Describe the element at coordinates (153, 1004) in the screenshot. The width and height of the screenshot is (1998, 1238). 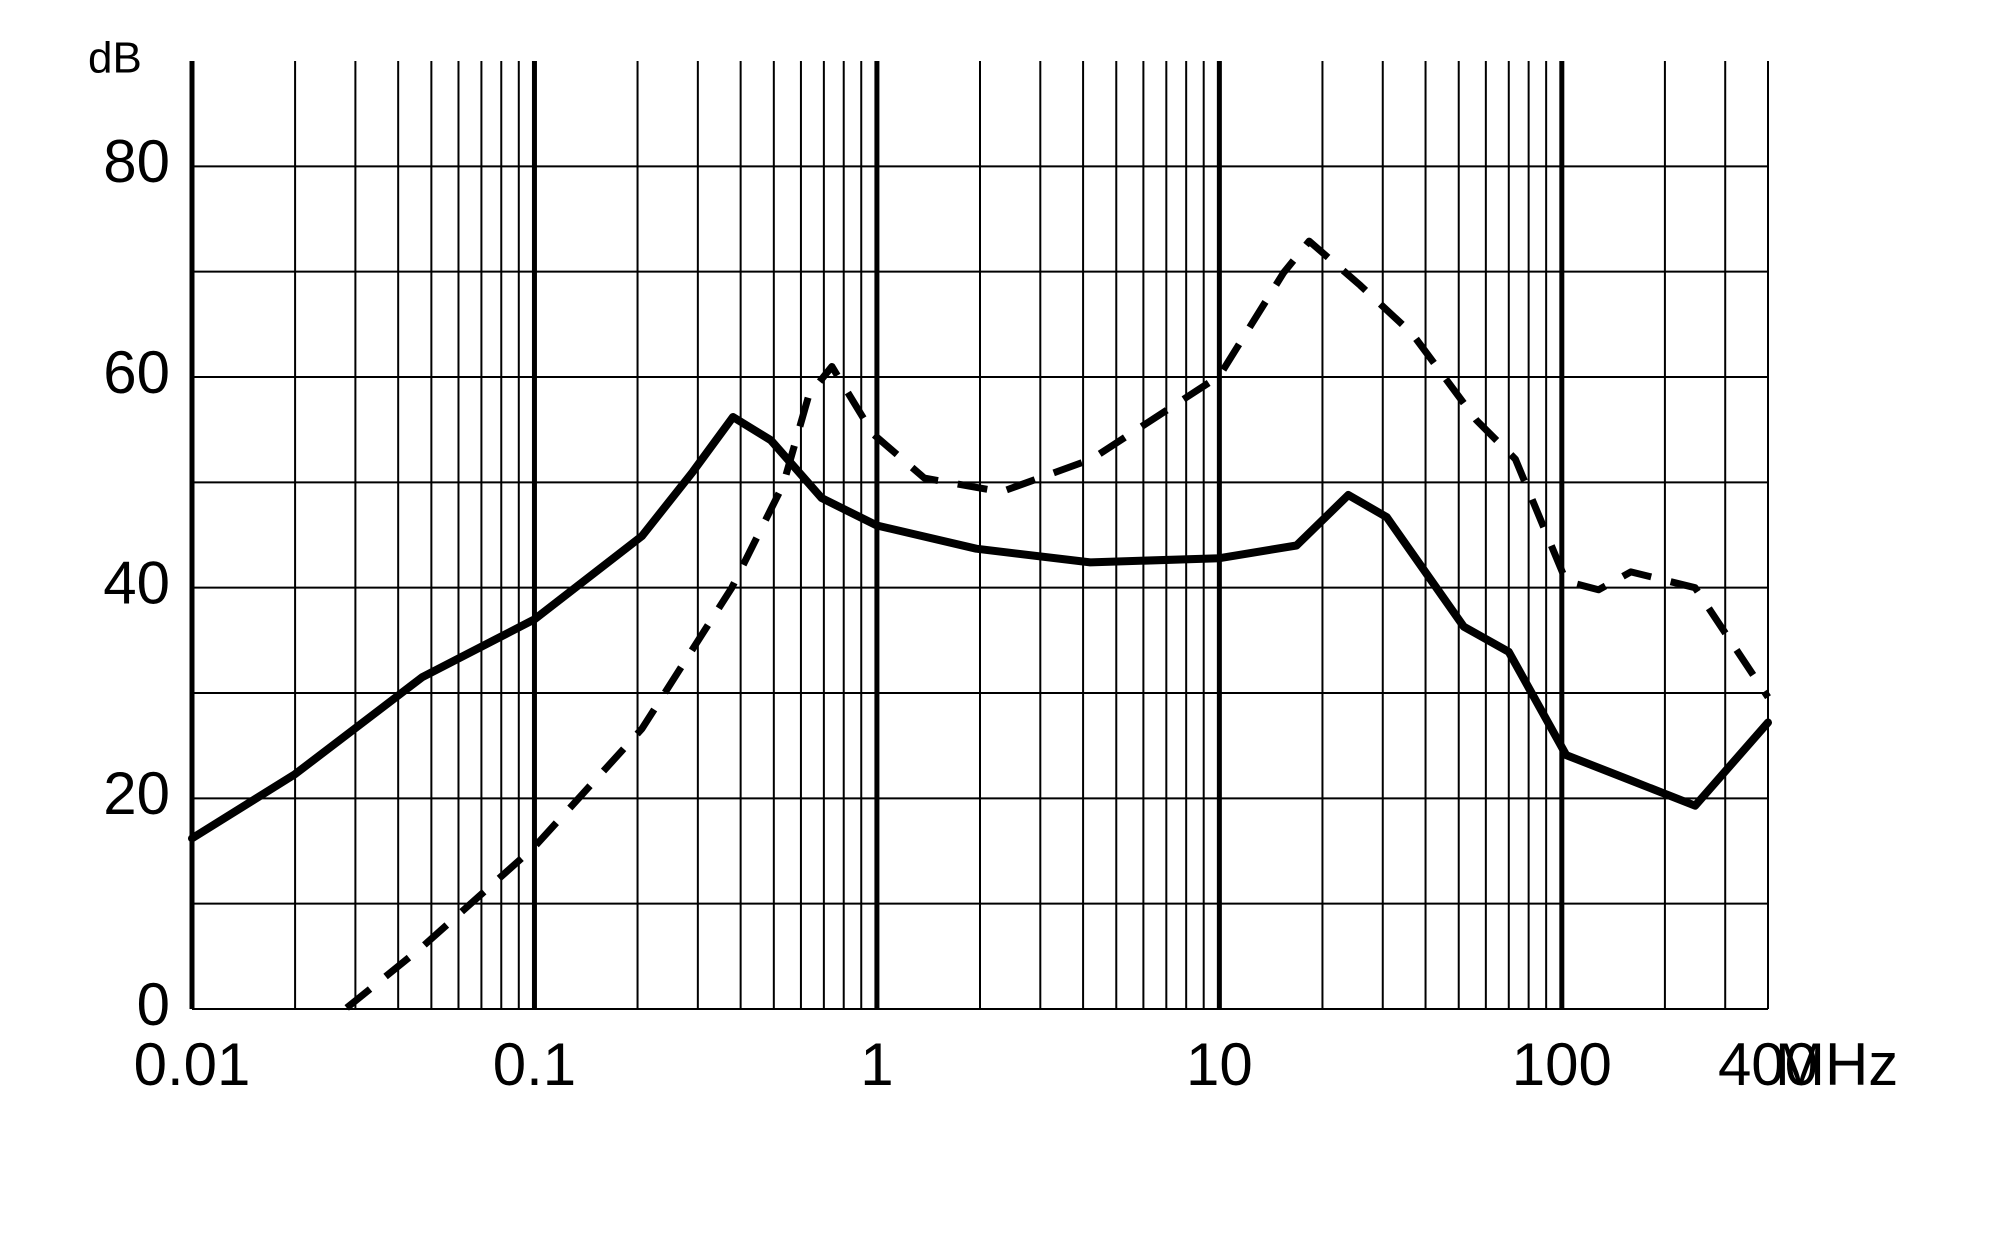
I see `y-tick-label: 0` at that location.